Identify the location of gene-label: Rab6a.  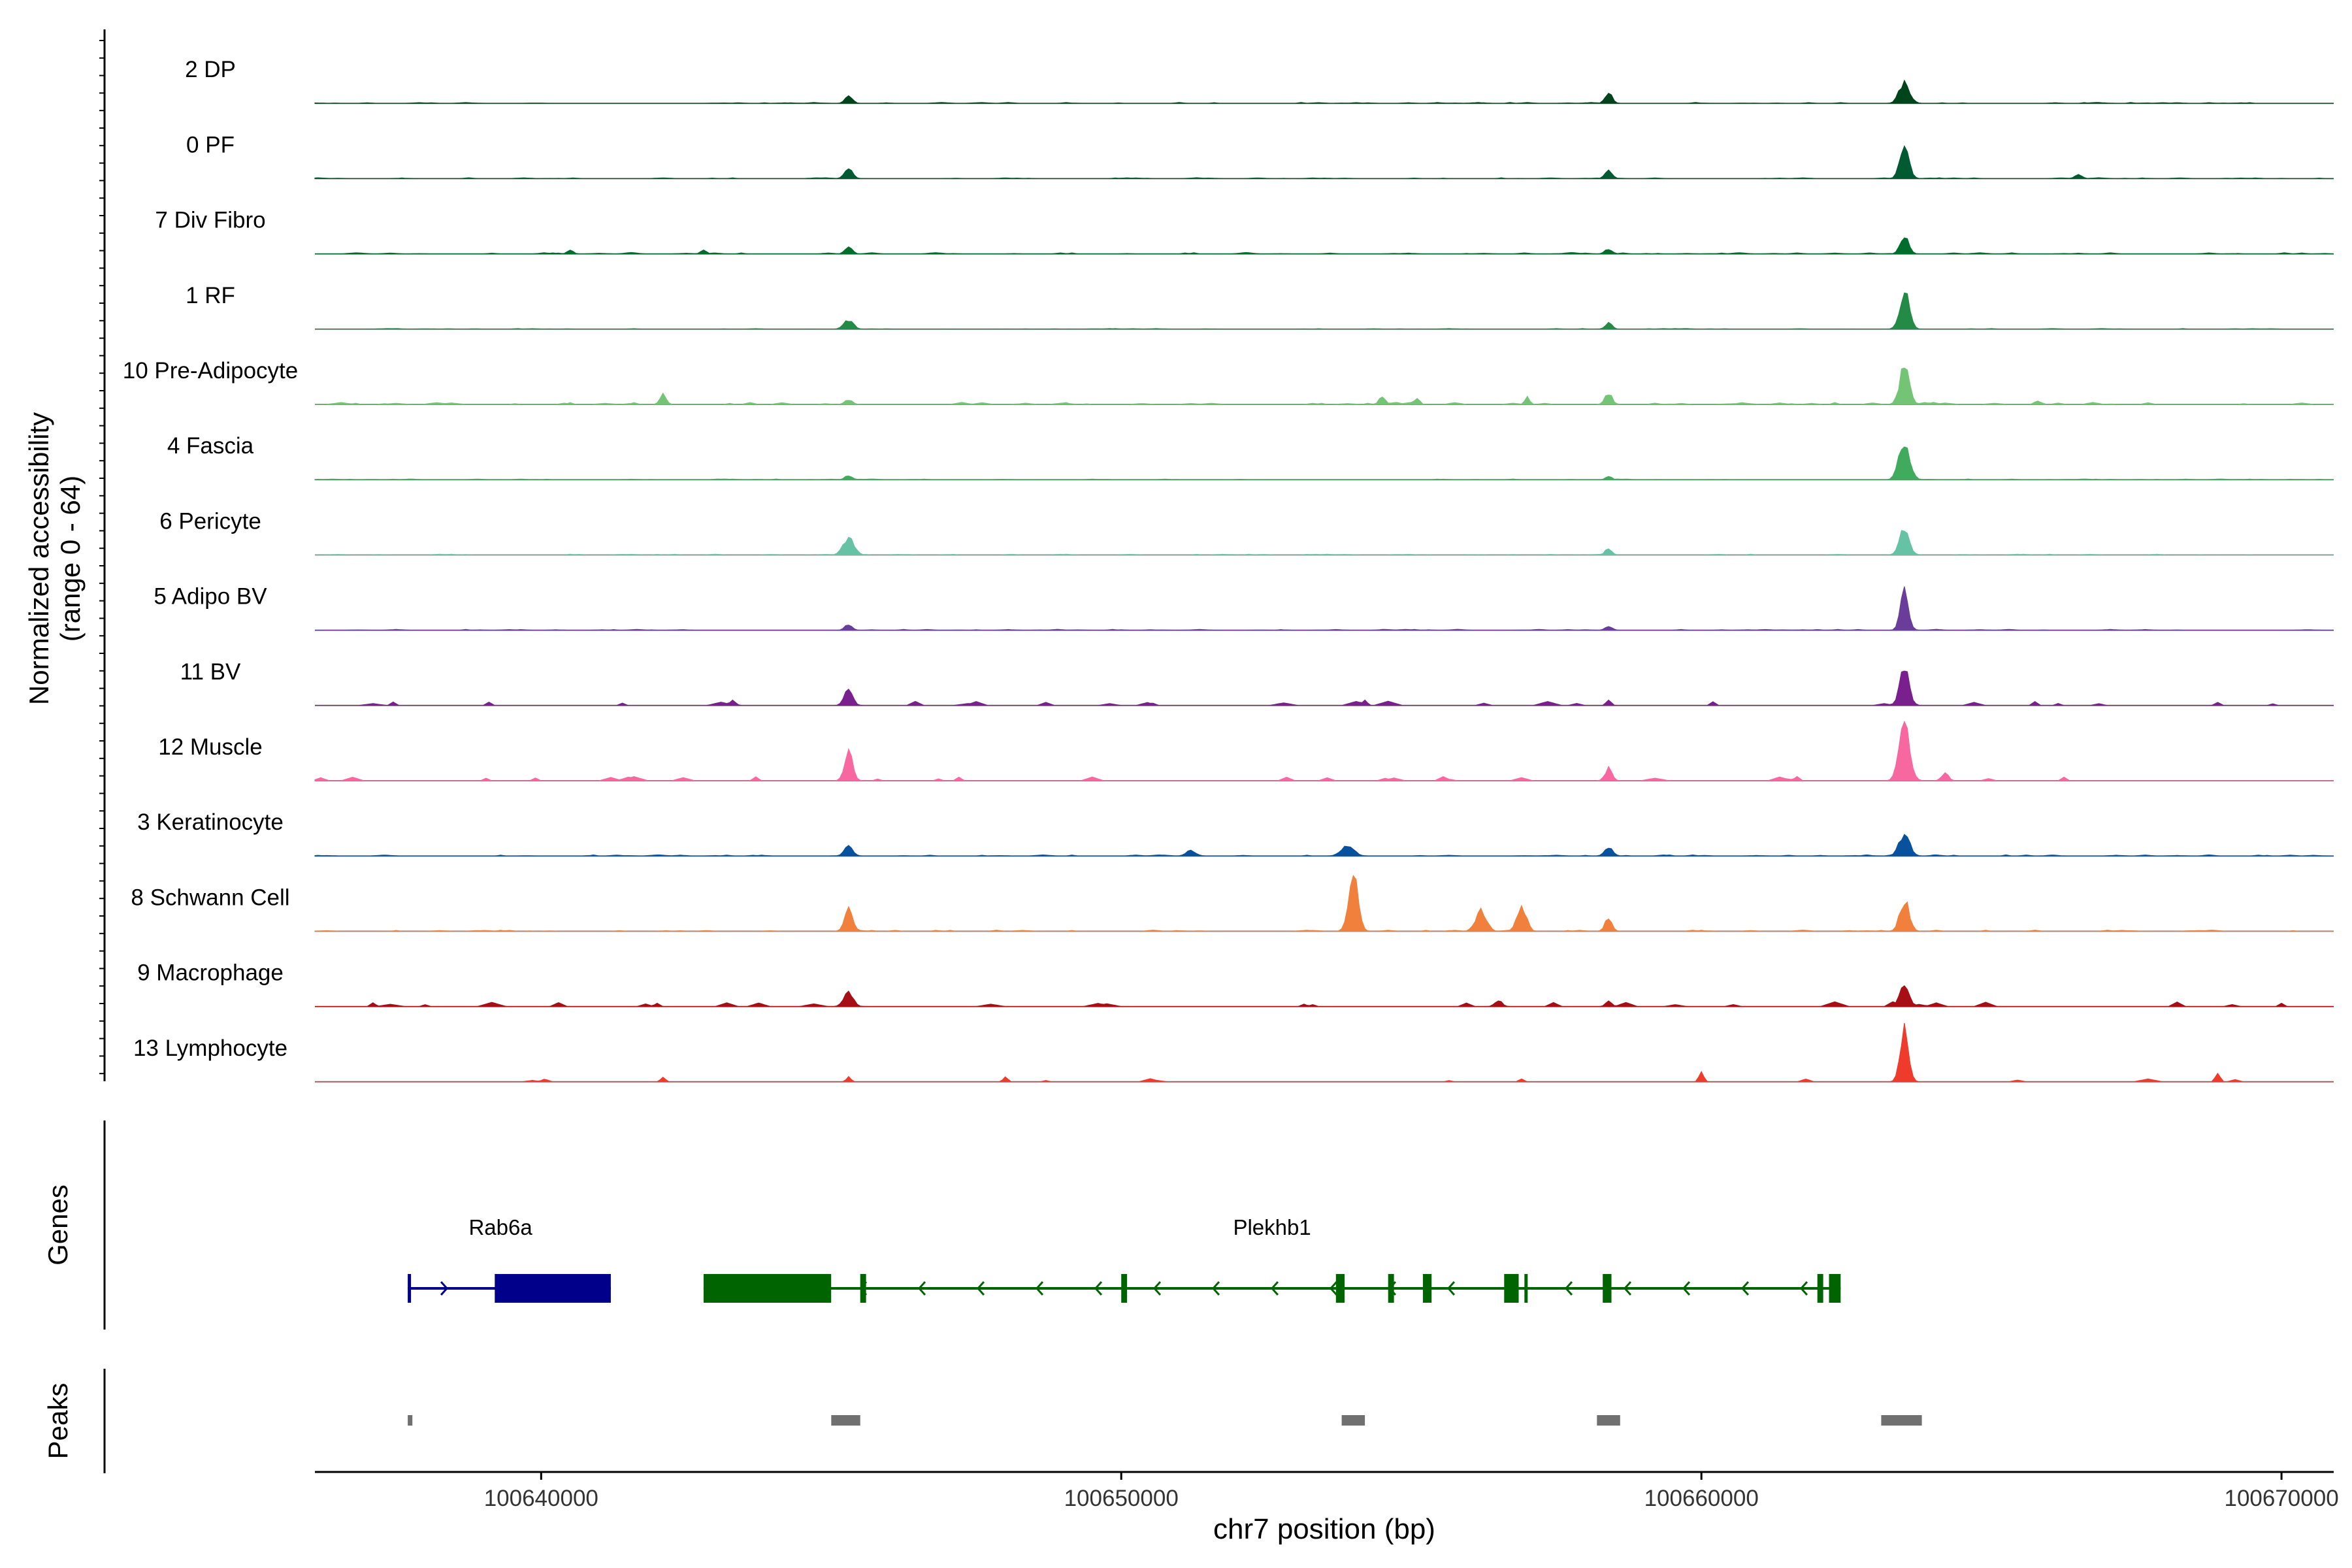
(500, 1227).